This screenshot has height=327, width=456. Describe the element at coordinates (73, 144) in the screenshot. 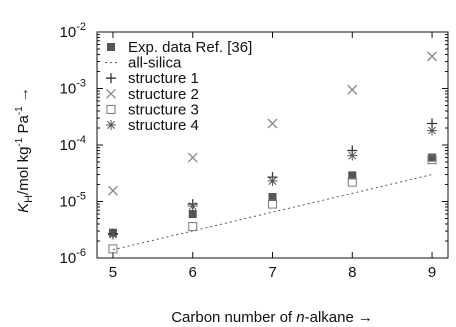

I see `y-tick-label: 10⁻⁴` at that location.